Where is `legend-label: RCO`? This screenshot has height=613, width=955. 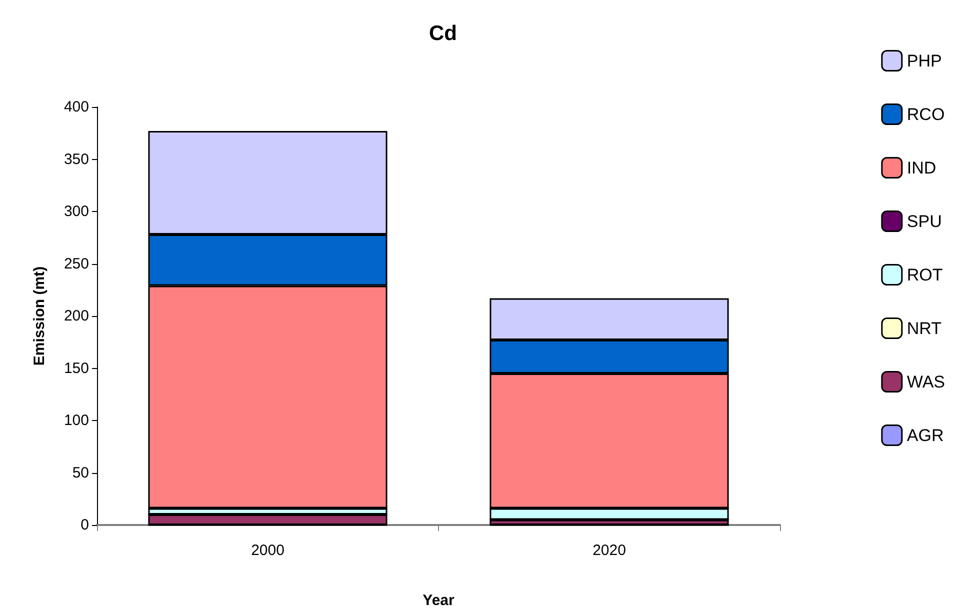
legend-label: RCO is located at coordinates (925, 114).